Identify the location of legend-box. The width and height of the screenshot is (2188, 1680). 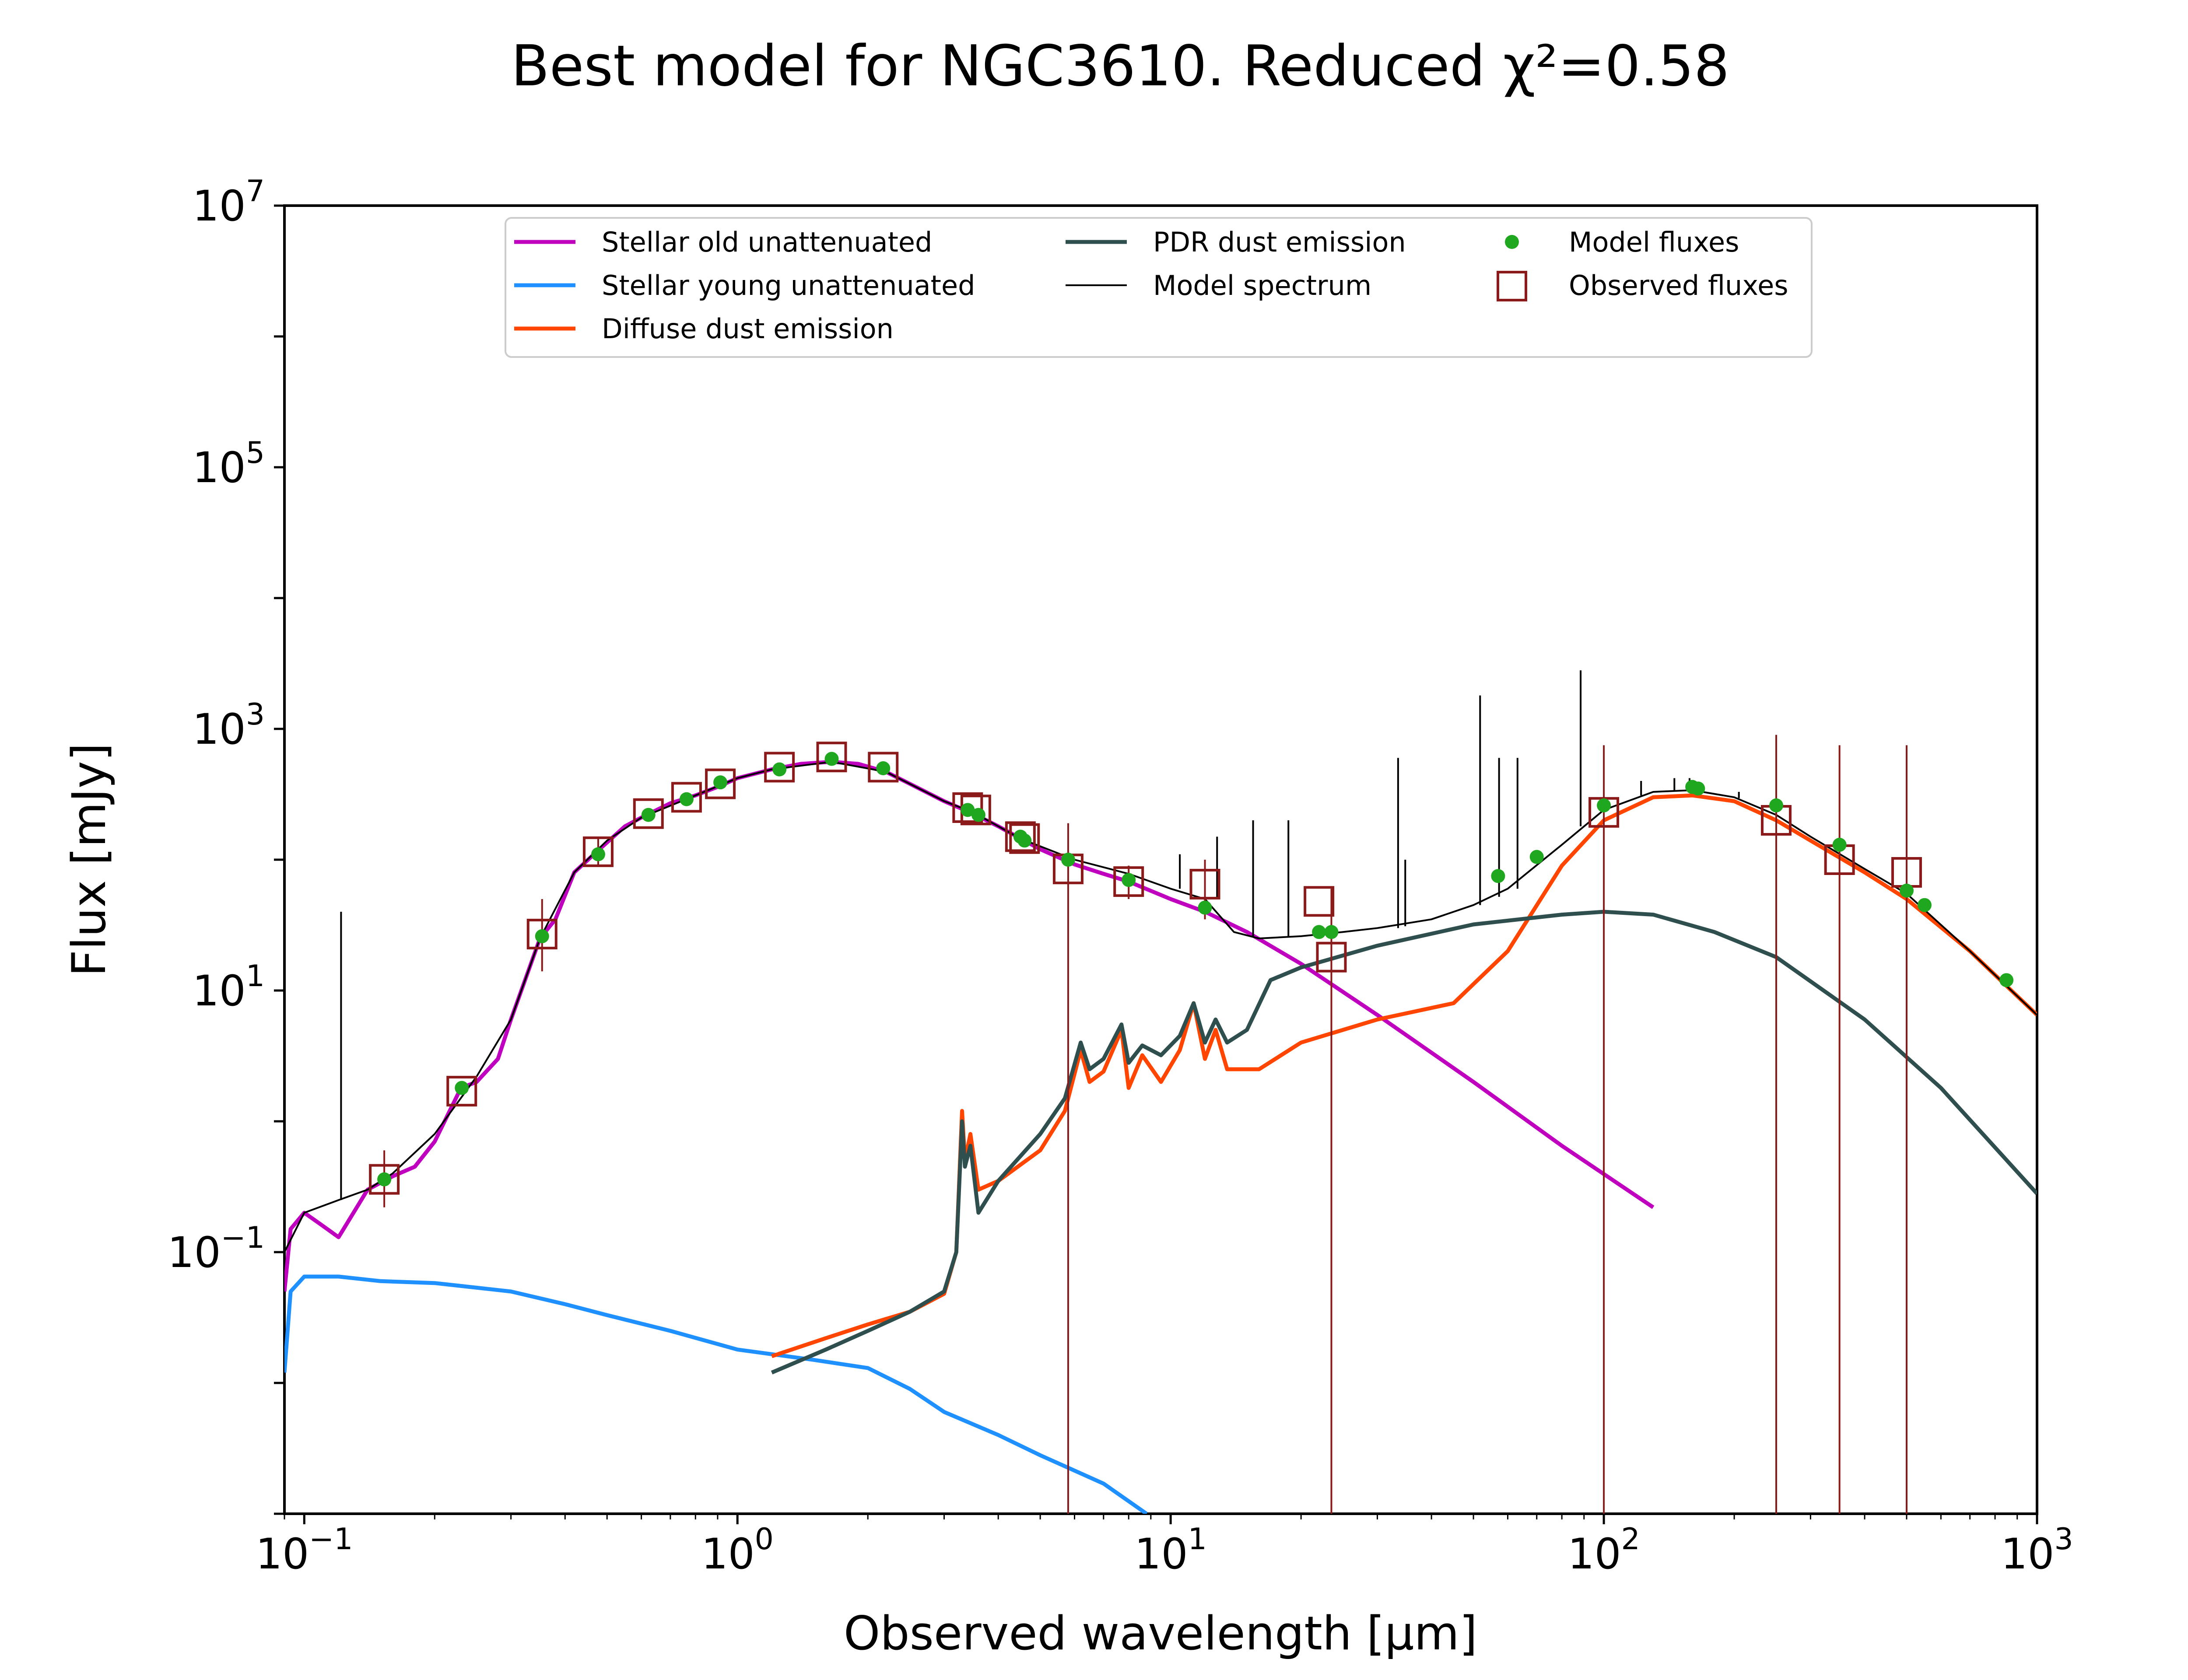
(1159, 287).